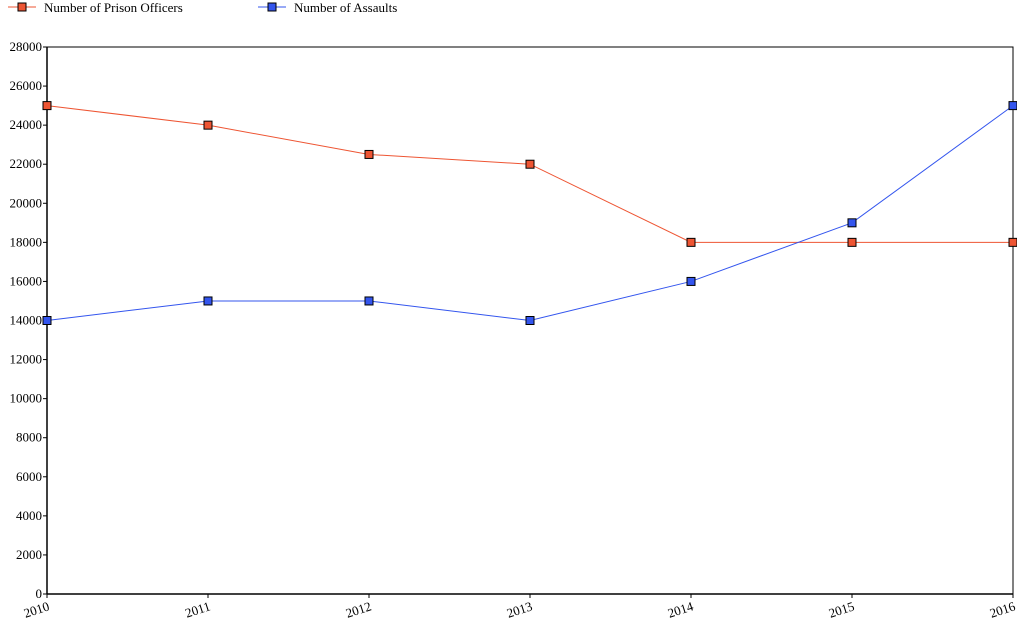 The height and width of the screenshot is (622, 1017). Describe the element at coordinates (26, 46) in the screenshot. I see `y-tick-label: 28000` at that location.